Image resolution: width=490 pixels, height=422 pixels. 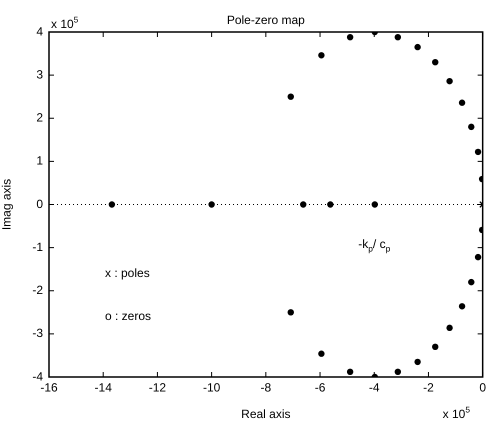 What do you see at coordinates (482, 387) in the screenshot?
I see `x-tick-label: 0` at bounding box center [482, 387].